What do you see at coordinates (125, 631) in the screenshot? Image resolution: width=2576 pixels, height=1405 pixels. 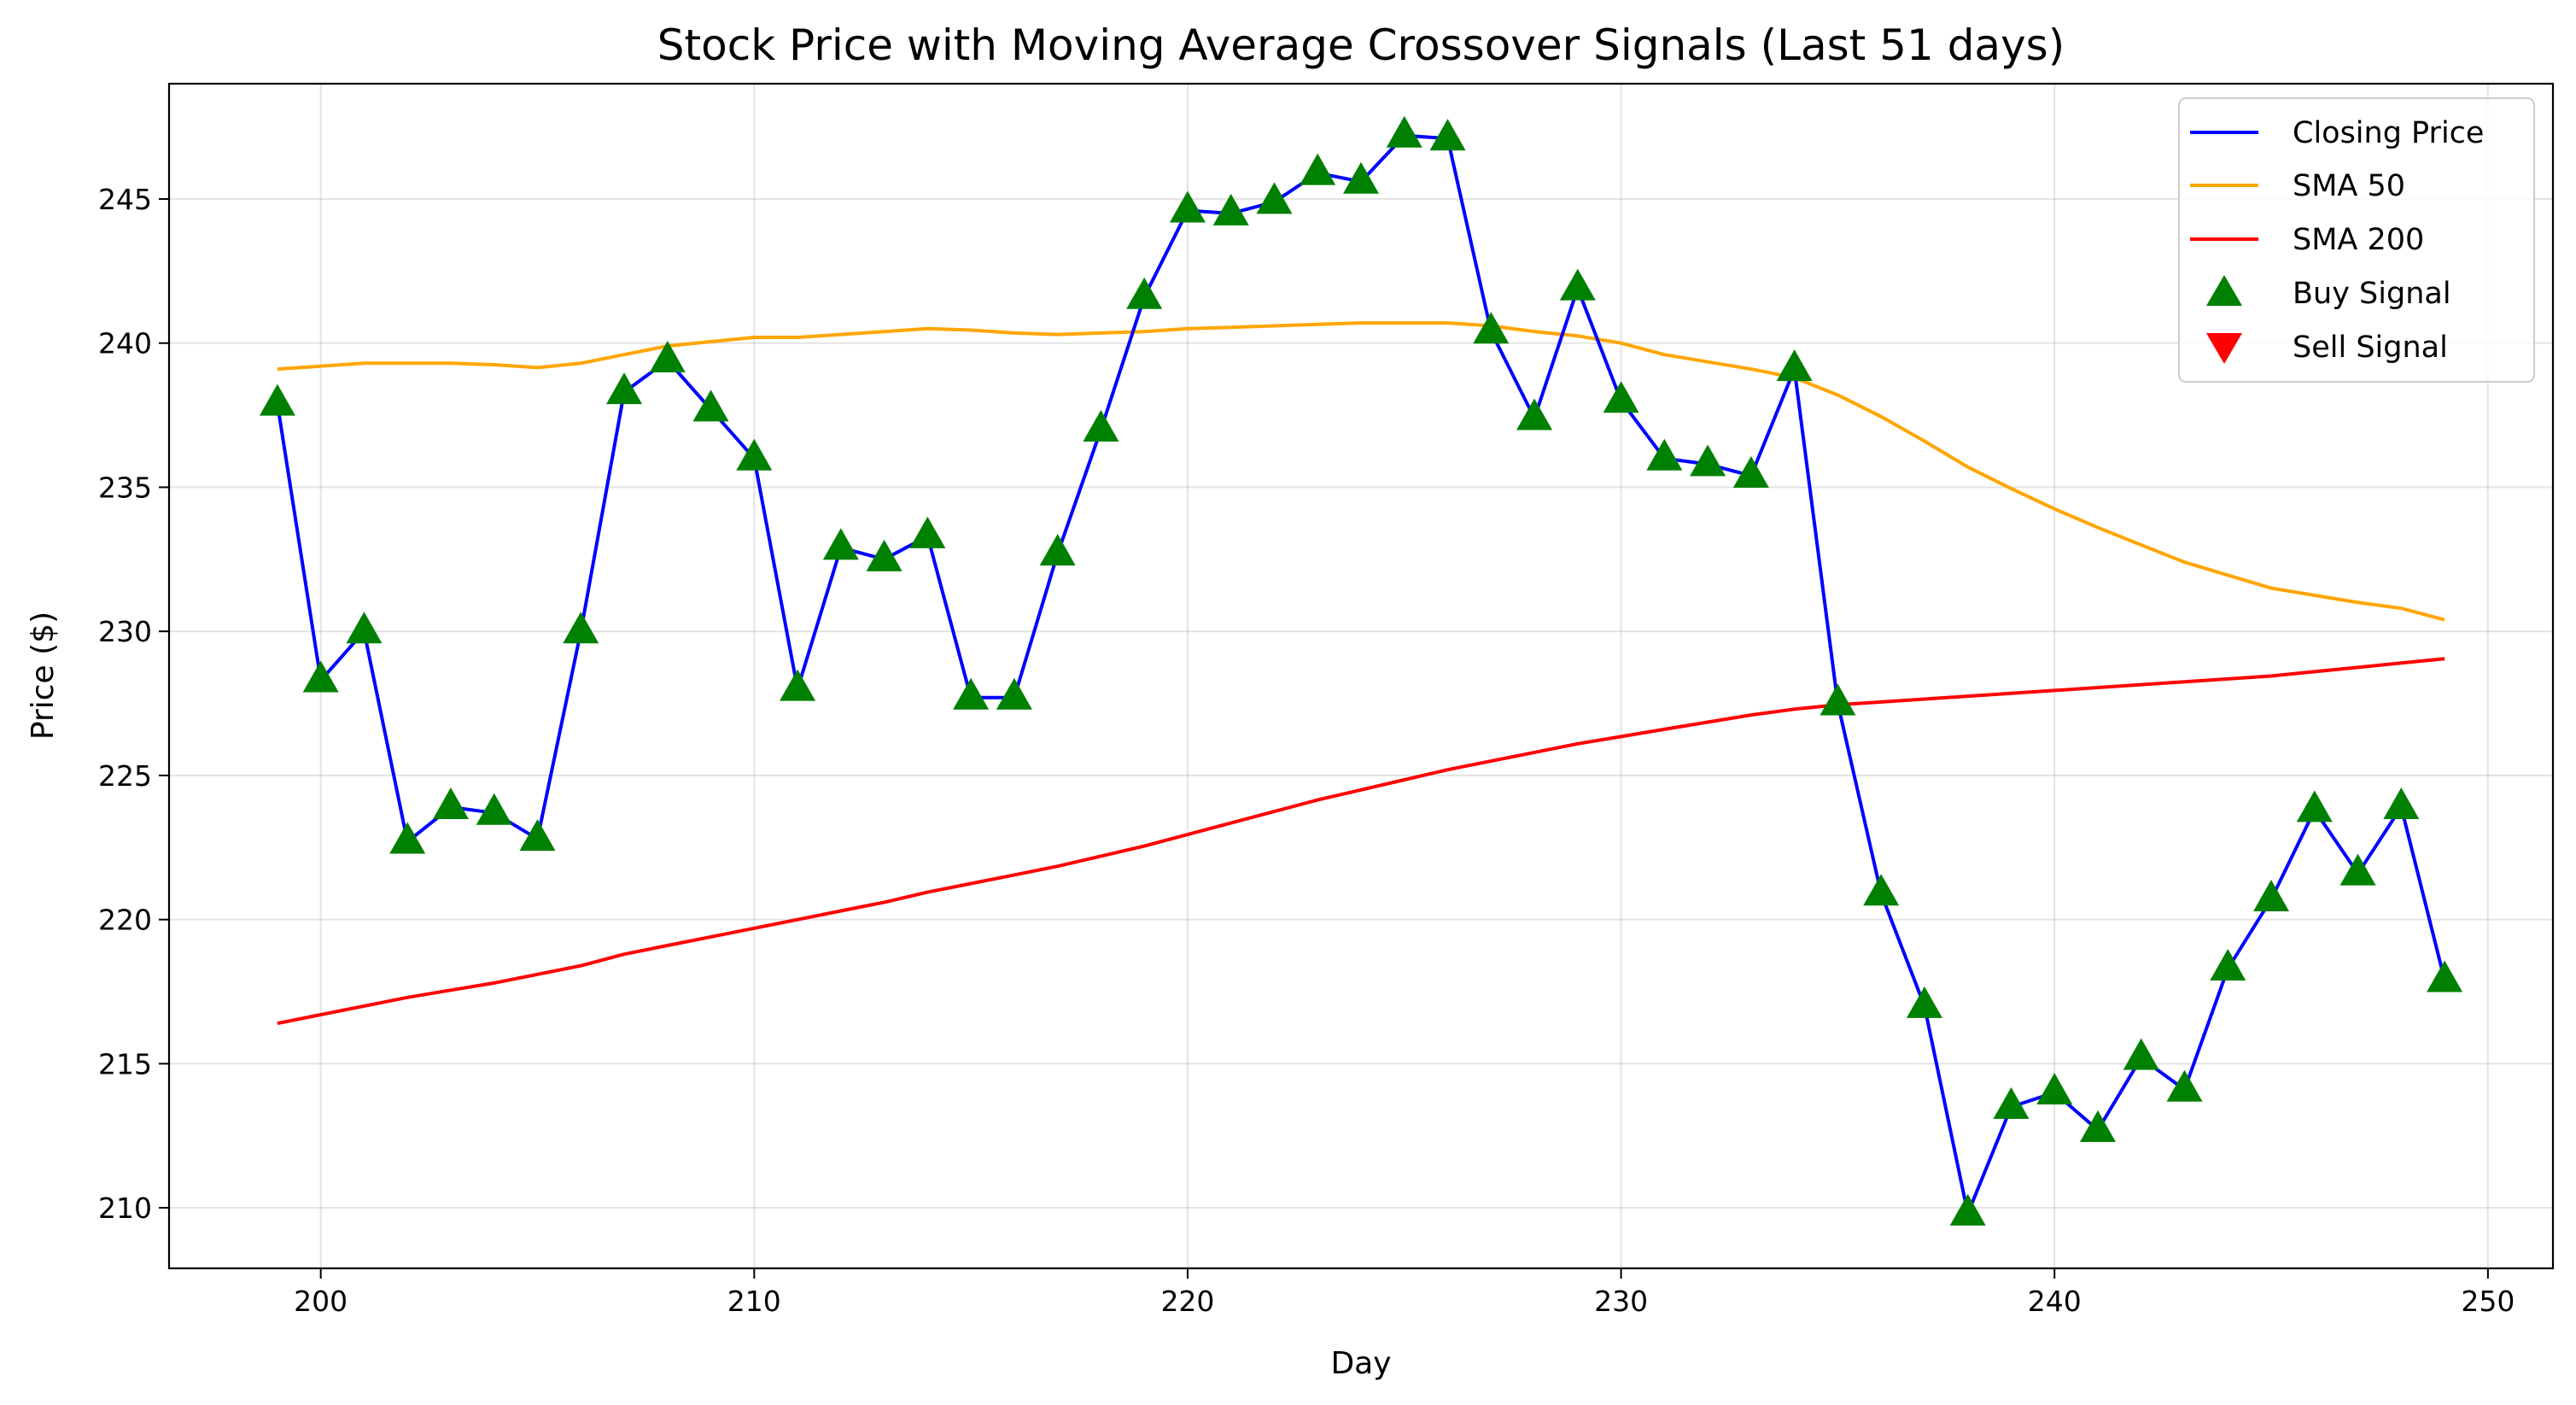 I see `y-tick-label: 230` at bounding box center [125, 631].